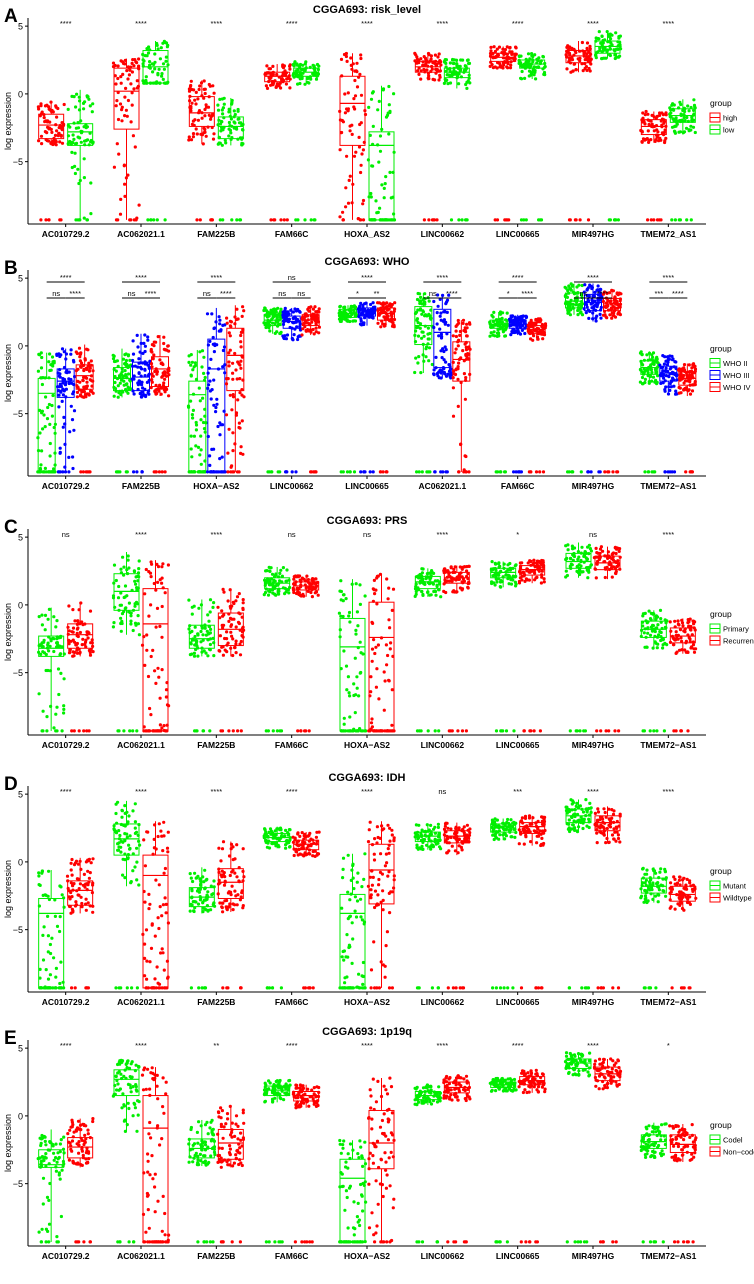 This screenshot has width=754, height=1284. I want to click on box-FAM66C-WHO II, so click(498, 392).